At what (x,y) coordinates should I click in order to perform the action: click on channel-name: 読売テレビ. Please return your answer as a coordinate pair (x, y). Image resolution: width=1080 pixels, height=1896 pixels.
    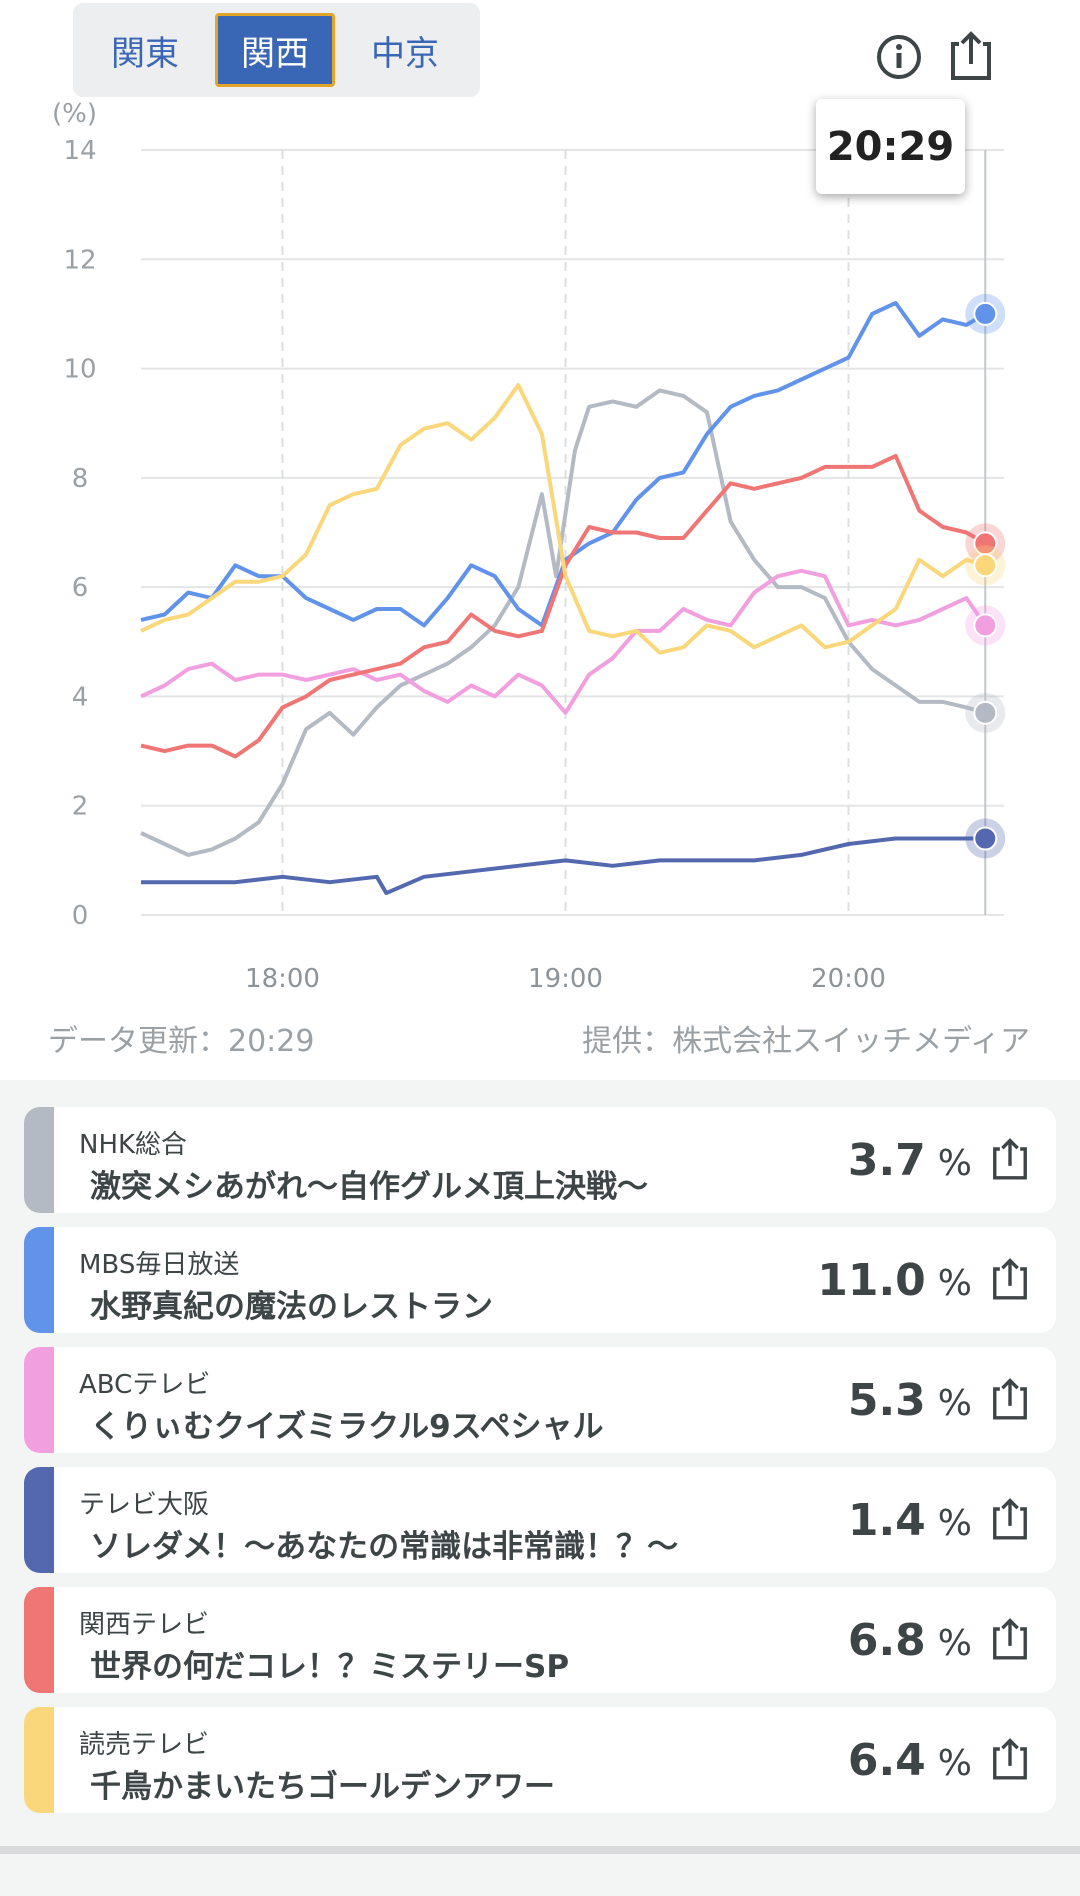
    Looking at the image, I should click on (144, 1745).